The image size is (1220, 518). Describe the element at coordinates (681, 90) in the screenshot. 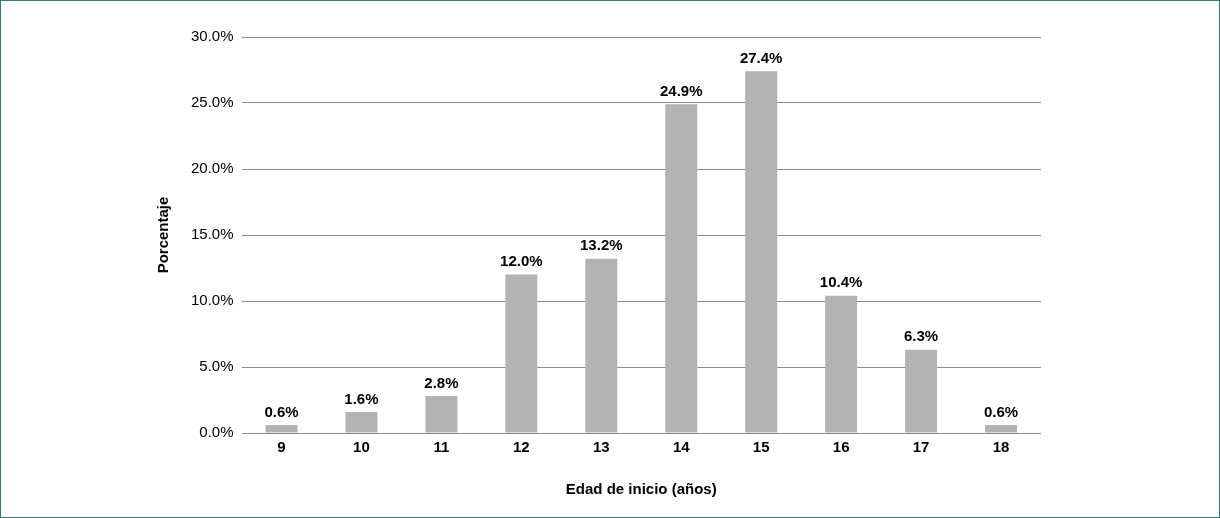

I see `data-label: 24.9%` at that location.